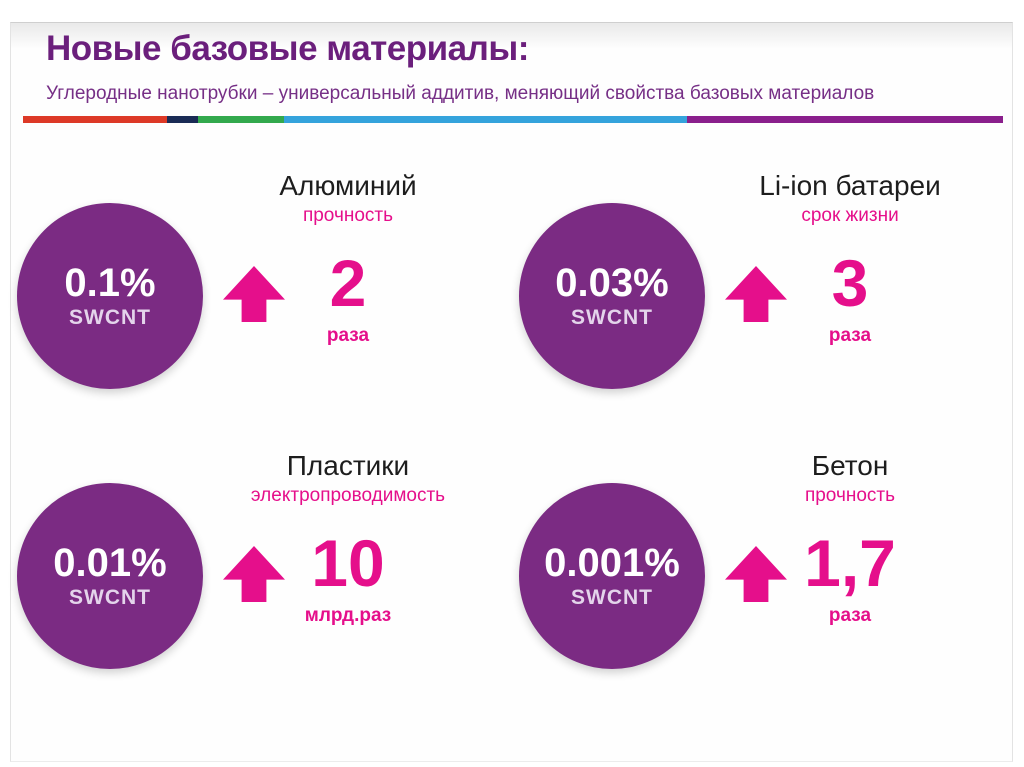 This screenshot has height=767, width=1024. I want to click on material-name: Пластики, so click(348, 465).